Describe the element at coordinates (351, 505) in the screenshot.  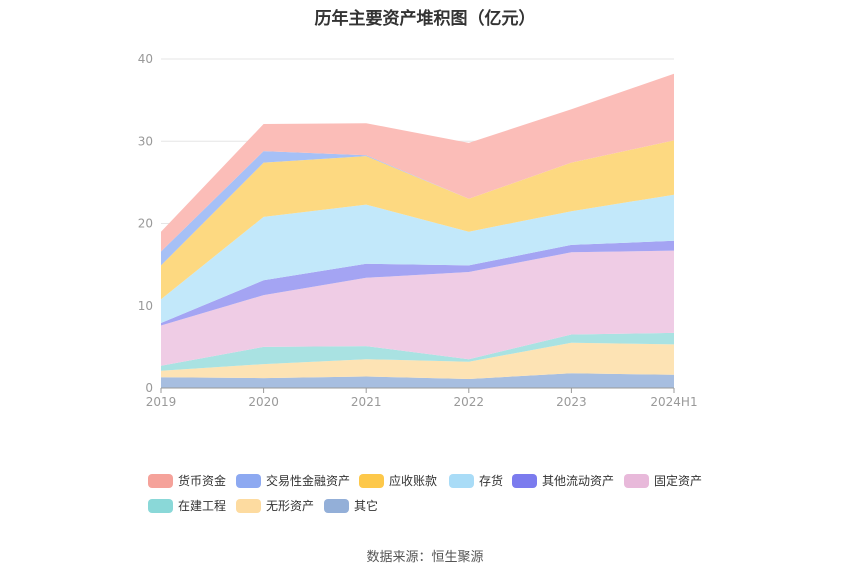
I see `legend-item: 其它` at that location.